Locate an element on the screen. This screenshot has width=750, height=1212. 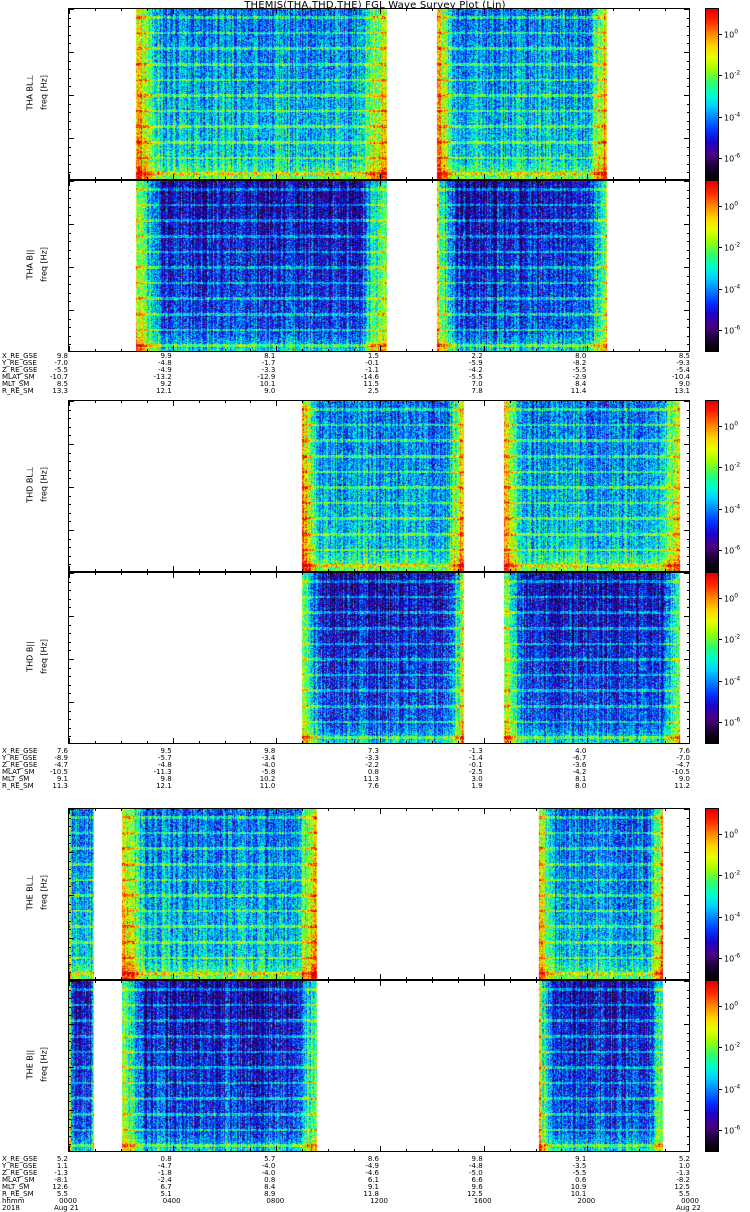
annotation-value: -6.7 is located at coordinates (579, 758).